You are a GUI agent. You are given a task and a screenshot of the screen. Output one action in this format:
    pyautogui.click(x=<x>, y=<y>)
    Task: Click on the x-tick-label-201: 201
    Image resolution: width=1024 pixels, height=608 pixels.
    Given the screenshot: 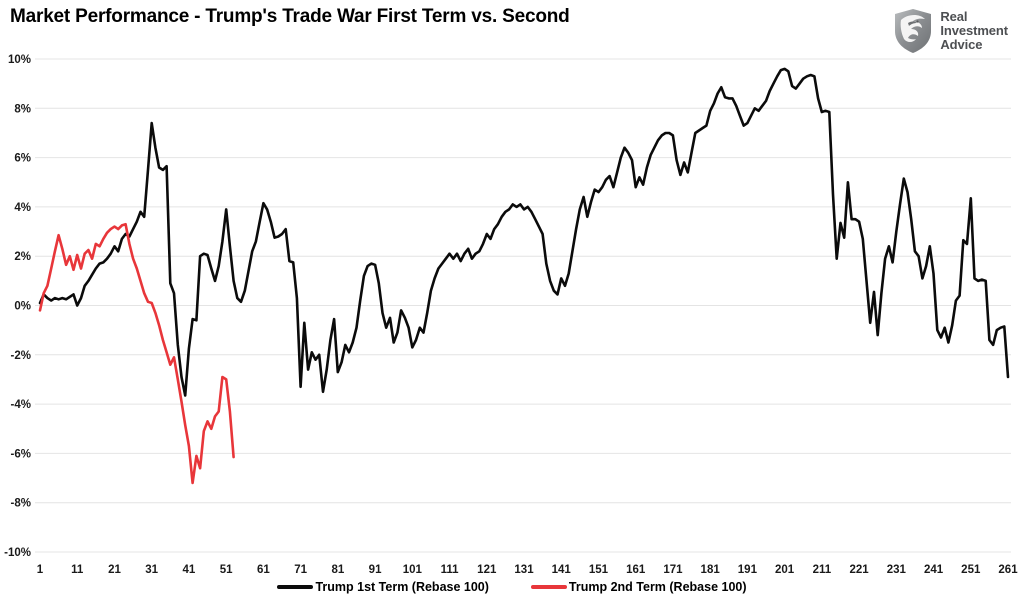 What is the action you would take?
    pyautogui.click(x=785, y=570)
    